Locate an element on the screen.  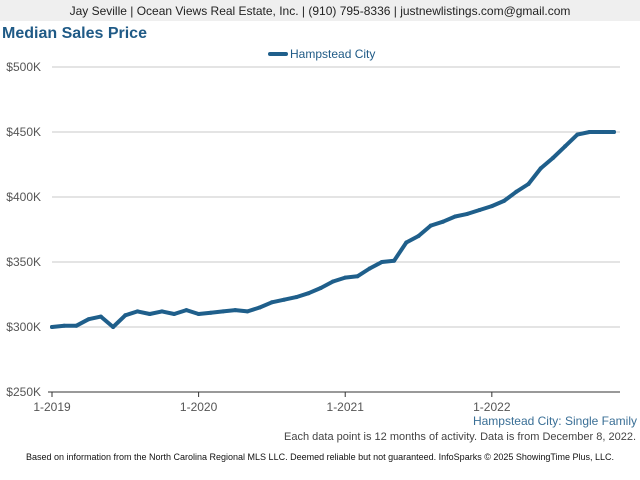
chart-title: Median Sales Price is located at coordinates (74, 33).